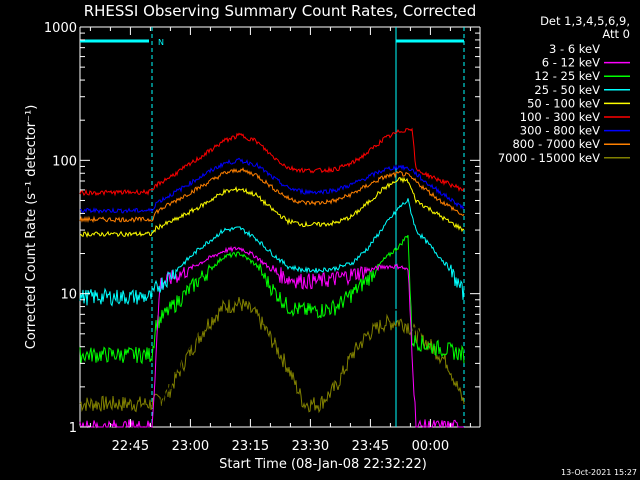 This screenshot has height=480, width=640. What do you see at coordinates (310, 446) in the screenshot?
I see `x-tick-label: 23:30` at bounding box center [310, 446].